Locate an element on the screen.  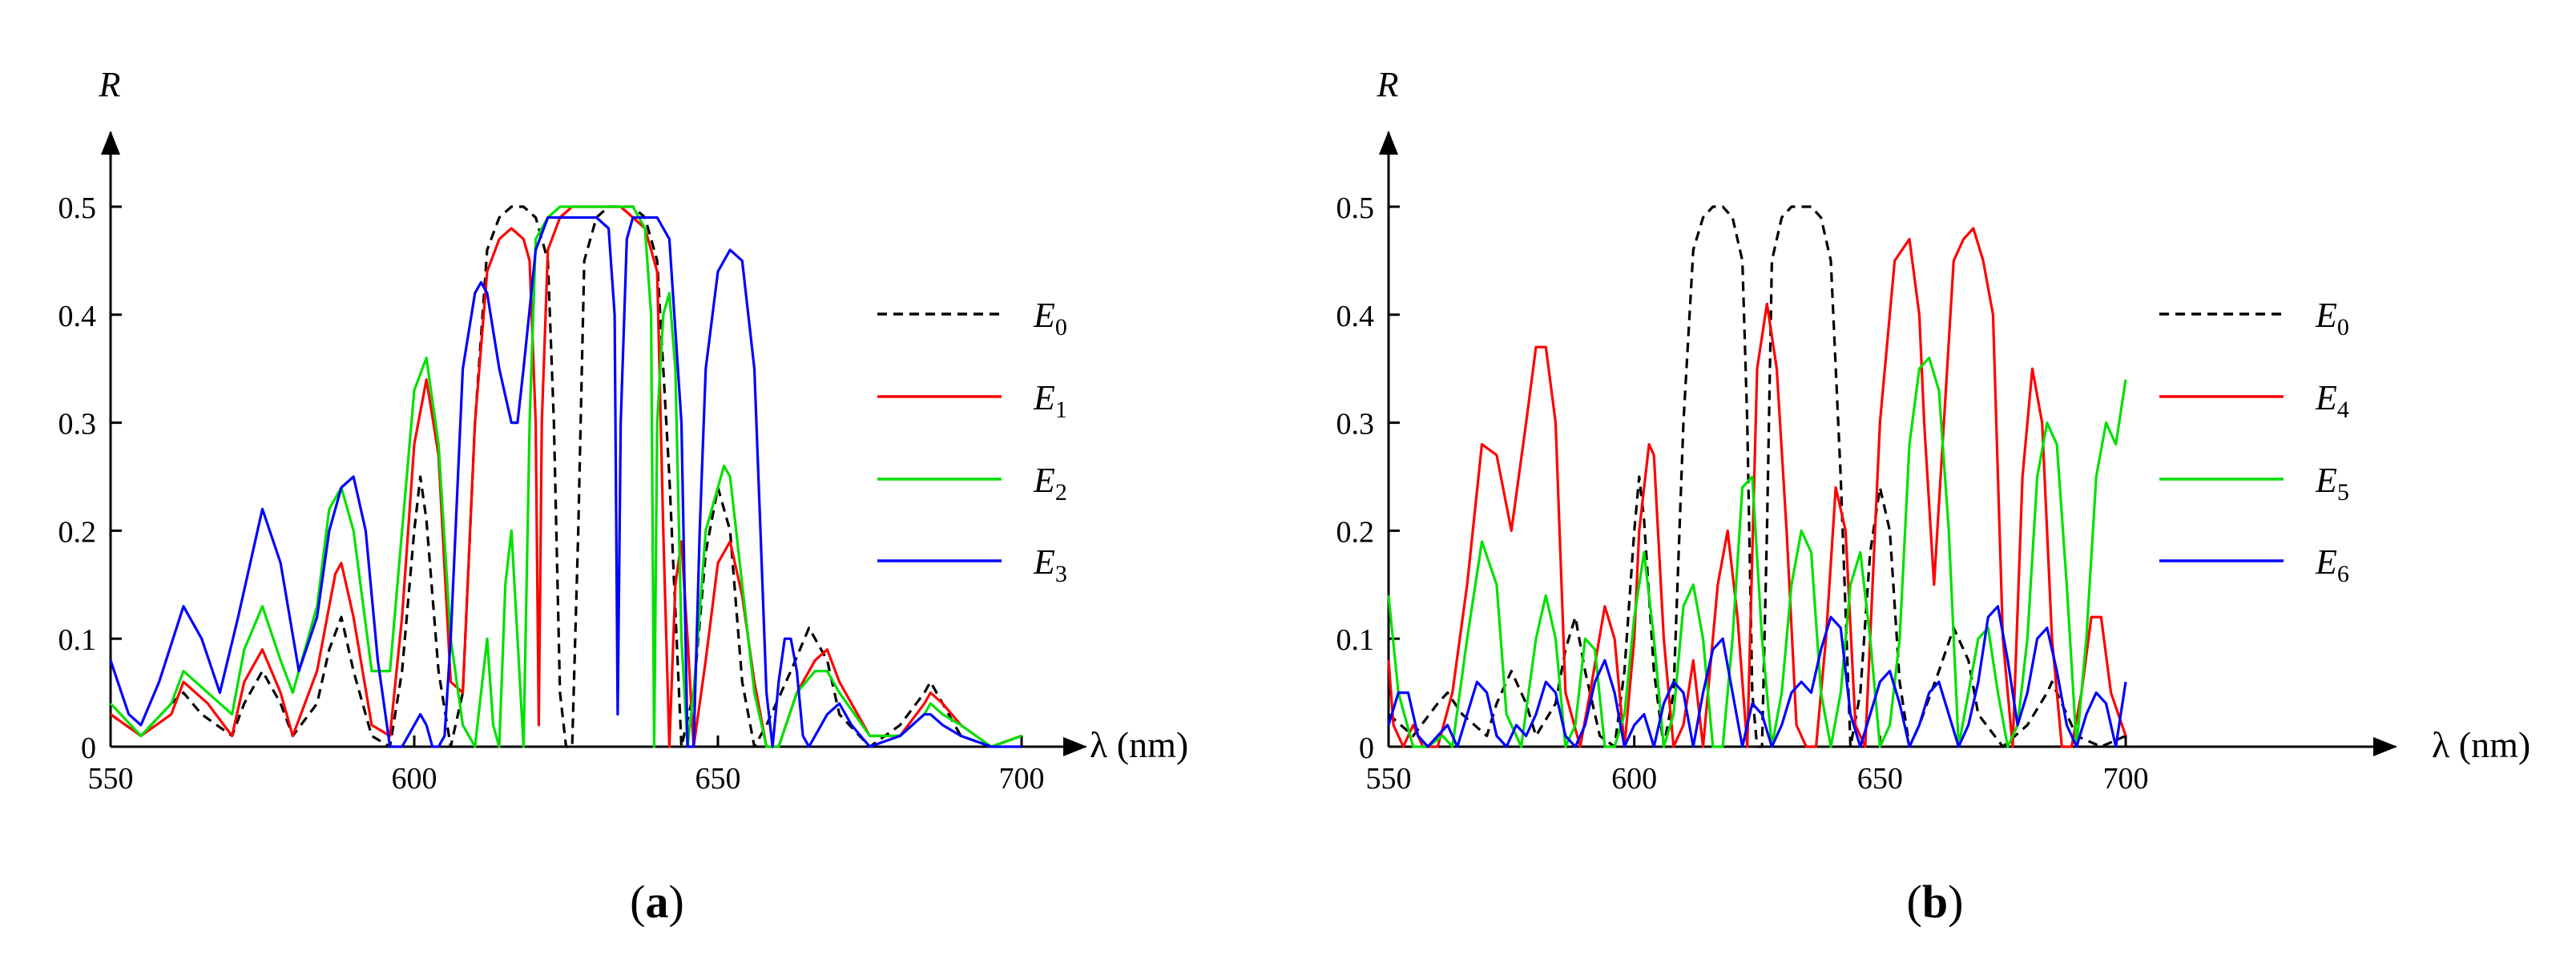
panel-label: (a) is located at coordinates (657, 902).